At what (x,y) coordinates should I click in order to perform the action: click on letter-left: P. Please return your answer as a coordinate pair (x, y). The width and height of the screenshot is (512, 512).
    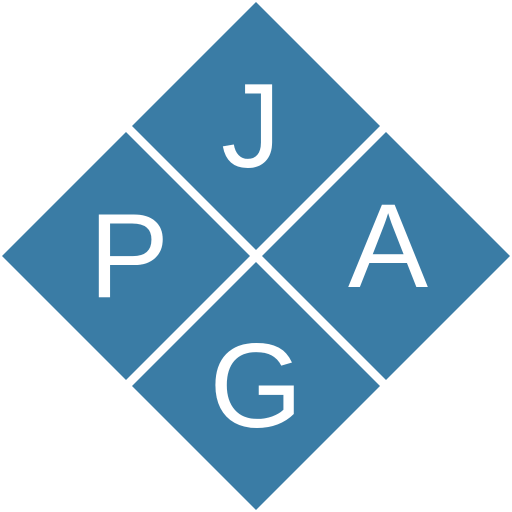
    Looking at the image, I should click on (129, 256).